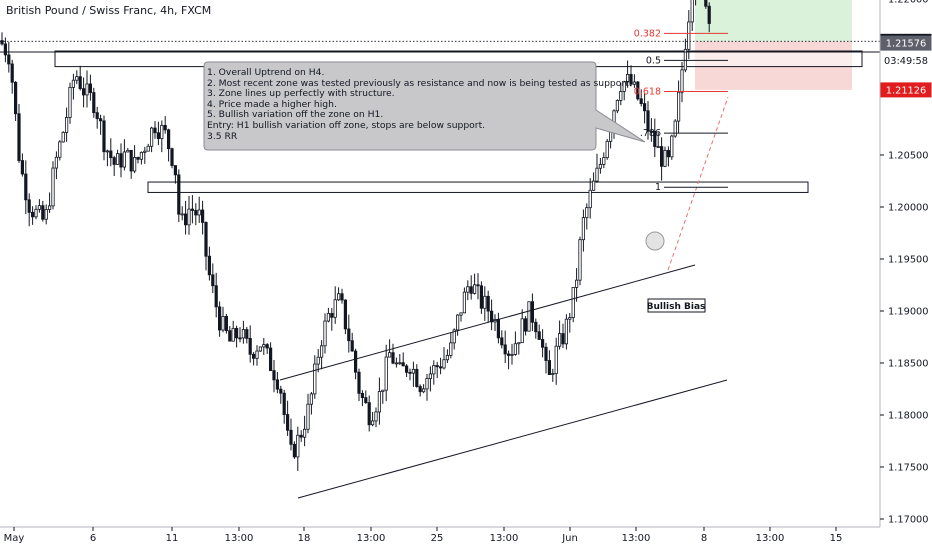  Describe the element at coordinates (266, 72) in the screenshot. I see `annotation-line: 1. Overall Uptrend on H4.` at that location.